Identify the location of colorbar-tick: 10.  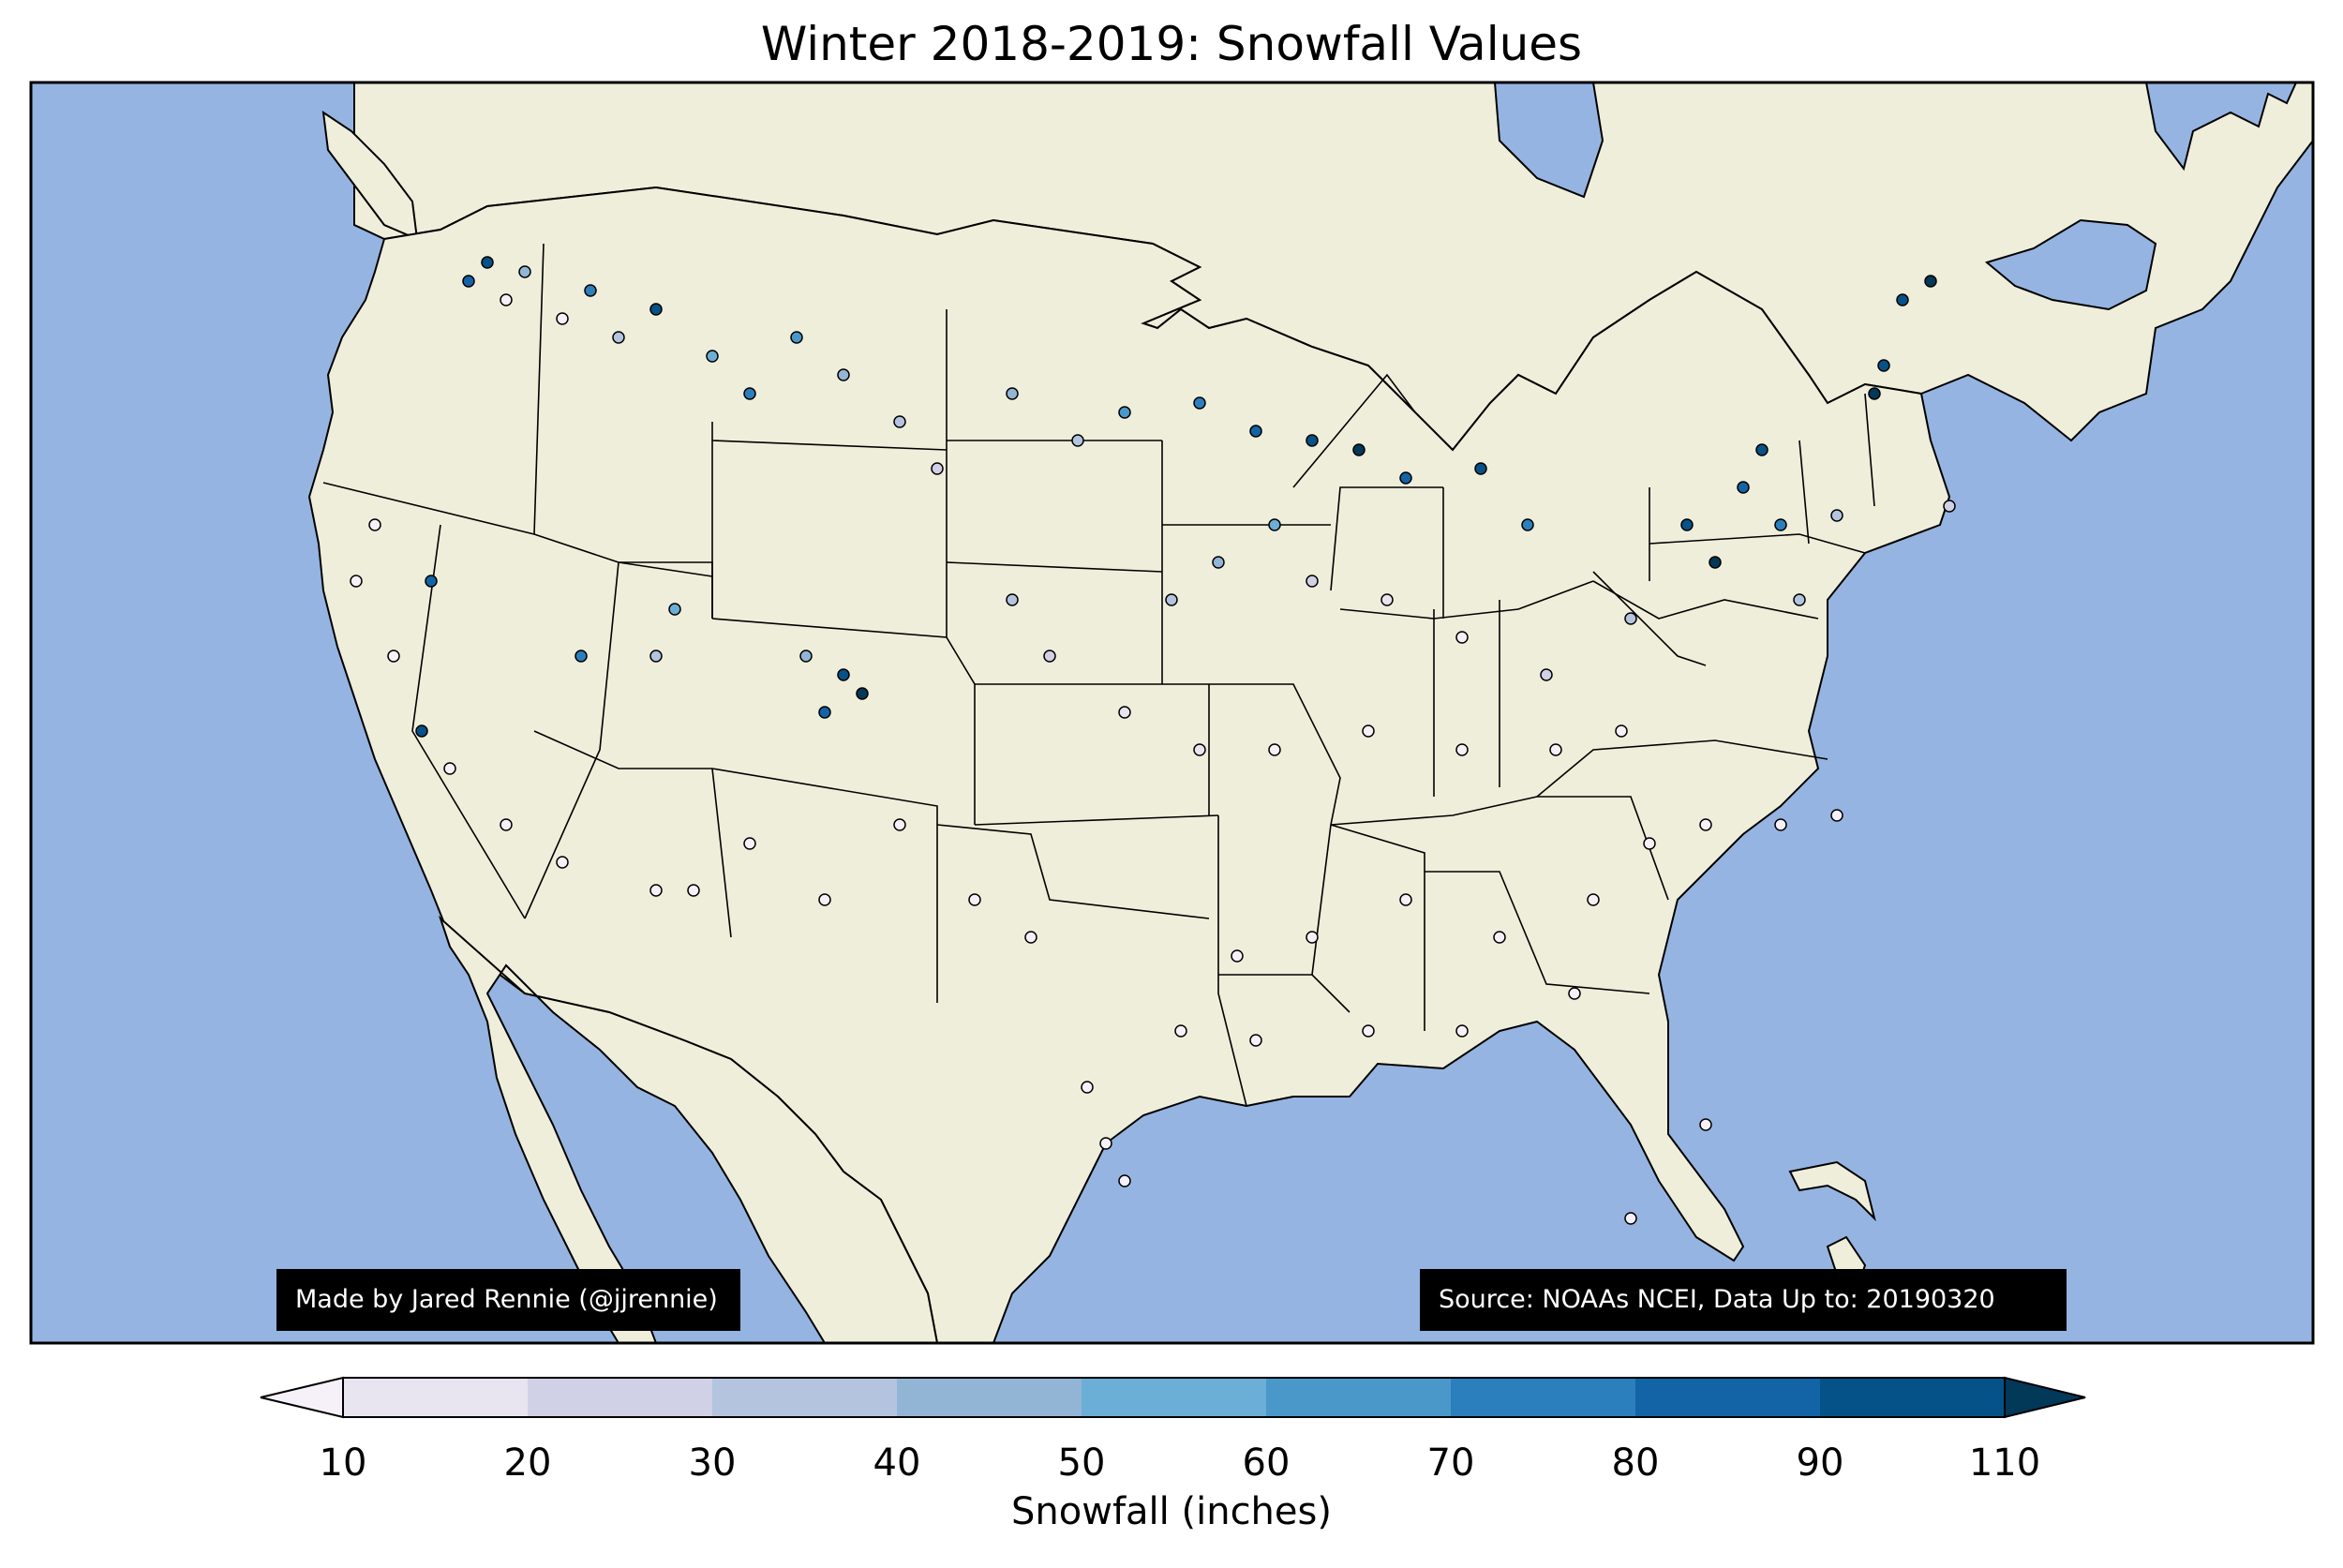
(343, 1463).